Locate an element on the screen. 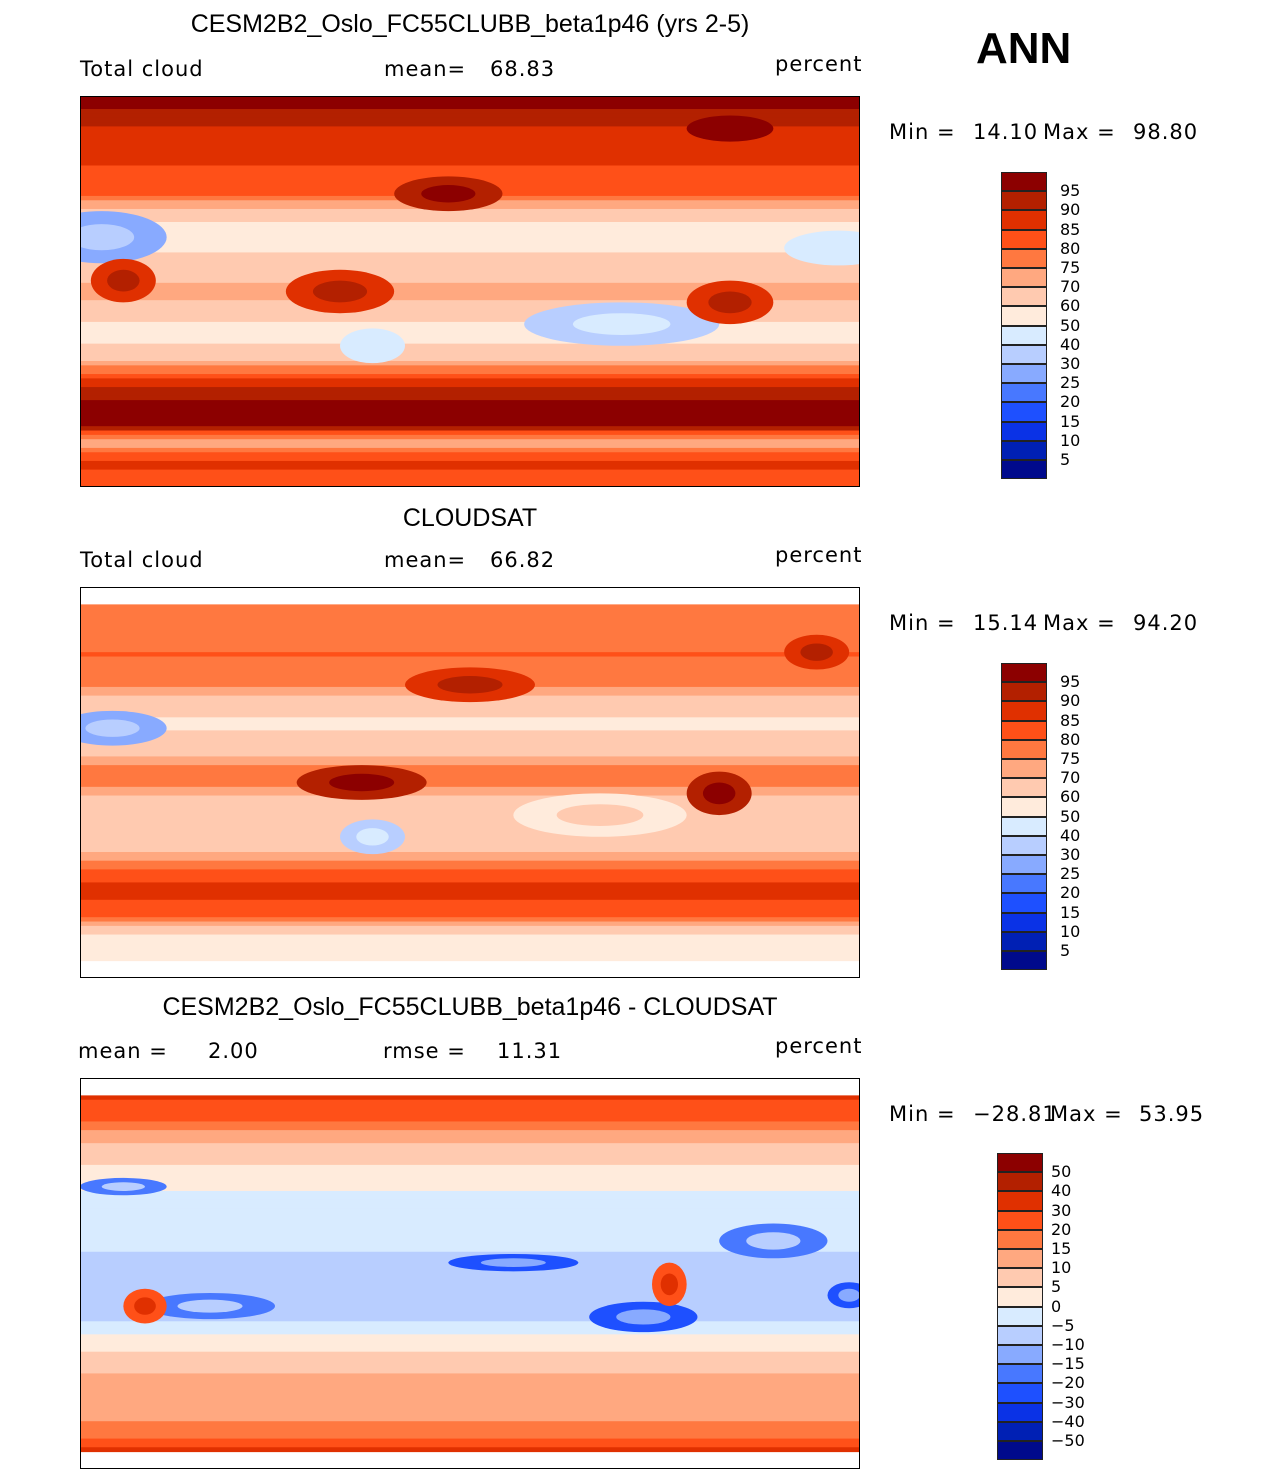 The width and height of the screenshot is (1285, 1475). colorbar-label: 20 is located at coordinates (1070, 893).